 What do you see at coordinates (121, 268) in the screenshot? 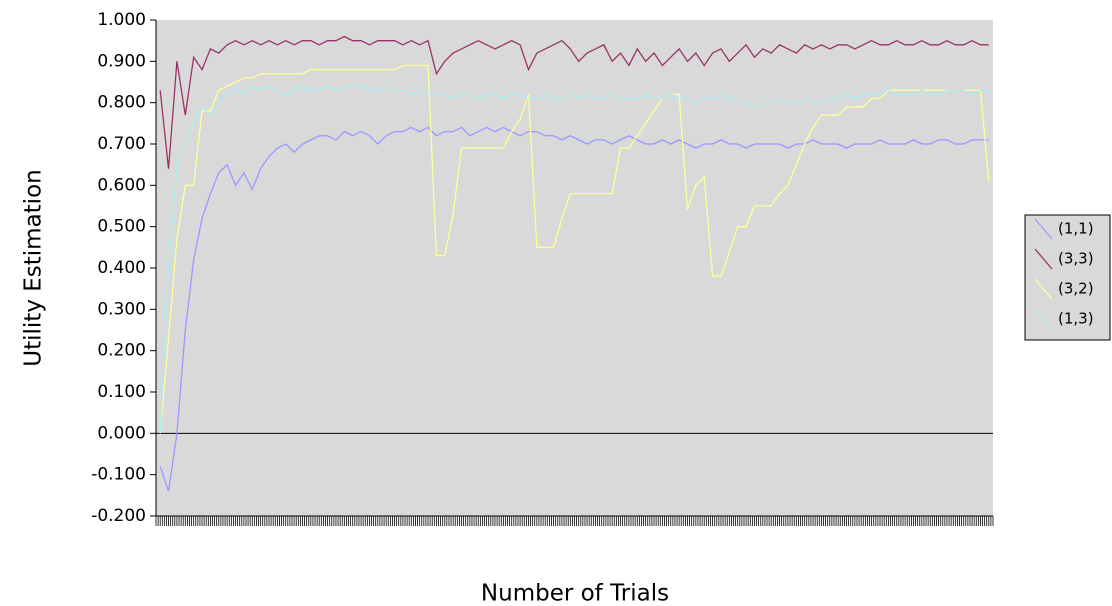
I see `y-tick-label: 0.400` at bounding box center [121, 268].